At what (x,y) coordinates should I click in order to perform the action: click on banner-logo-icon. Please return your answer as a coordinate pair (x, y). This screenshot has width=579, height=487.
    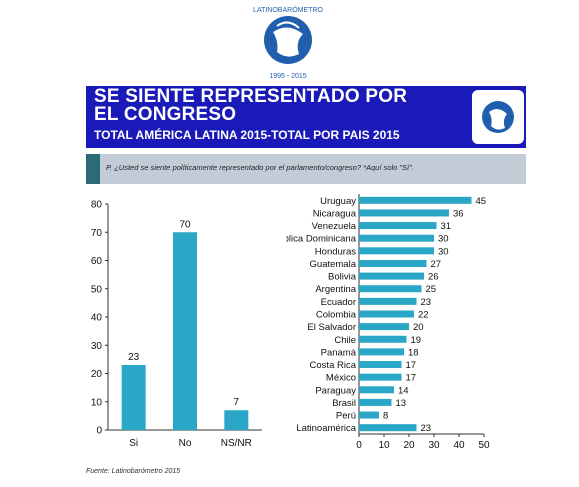
    Looking at the image, I should click on (498, 117).